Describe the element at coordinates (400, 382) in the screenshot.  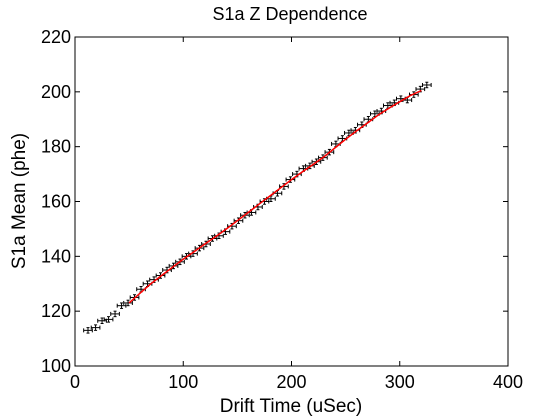
I see `x-tick-label: 300` at that location.